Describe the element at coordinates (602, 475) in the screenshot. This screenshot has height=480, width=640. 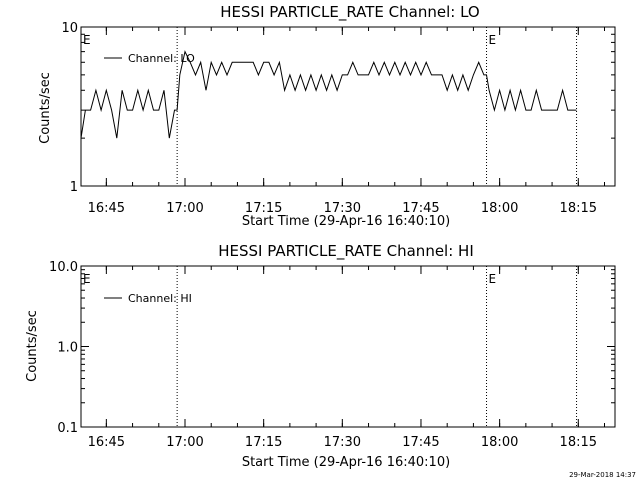
I see `footer-timestamp: 29-Mar-2018 14:37` at that location.